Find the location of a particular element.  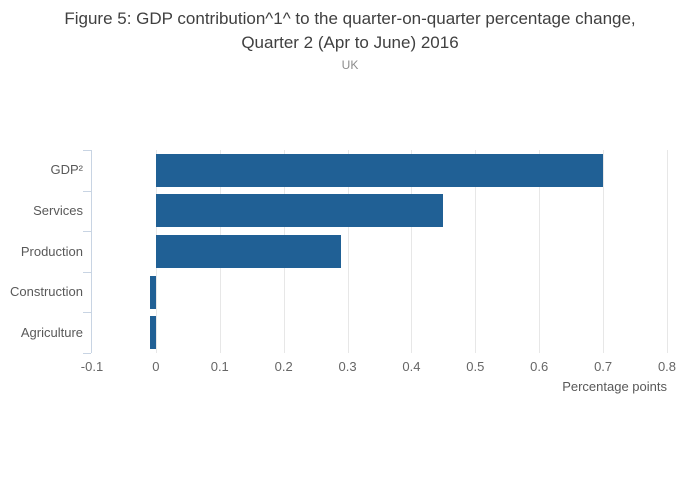

x-tick-label: 0.7 is located at coordinates (603, 366).